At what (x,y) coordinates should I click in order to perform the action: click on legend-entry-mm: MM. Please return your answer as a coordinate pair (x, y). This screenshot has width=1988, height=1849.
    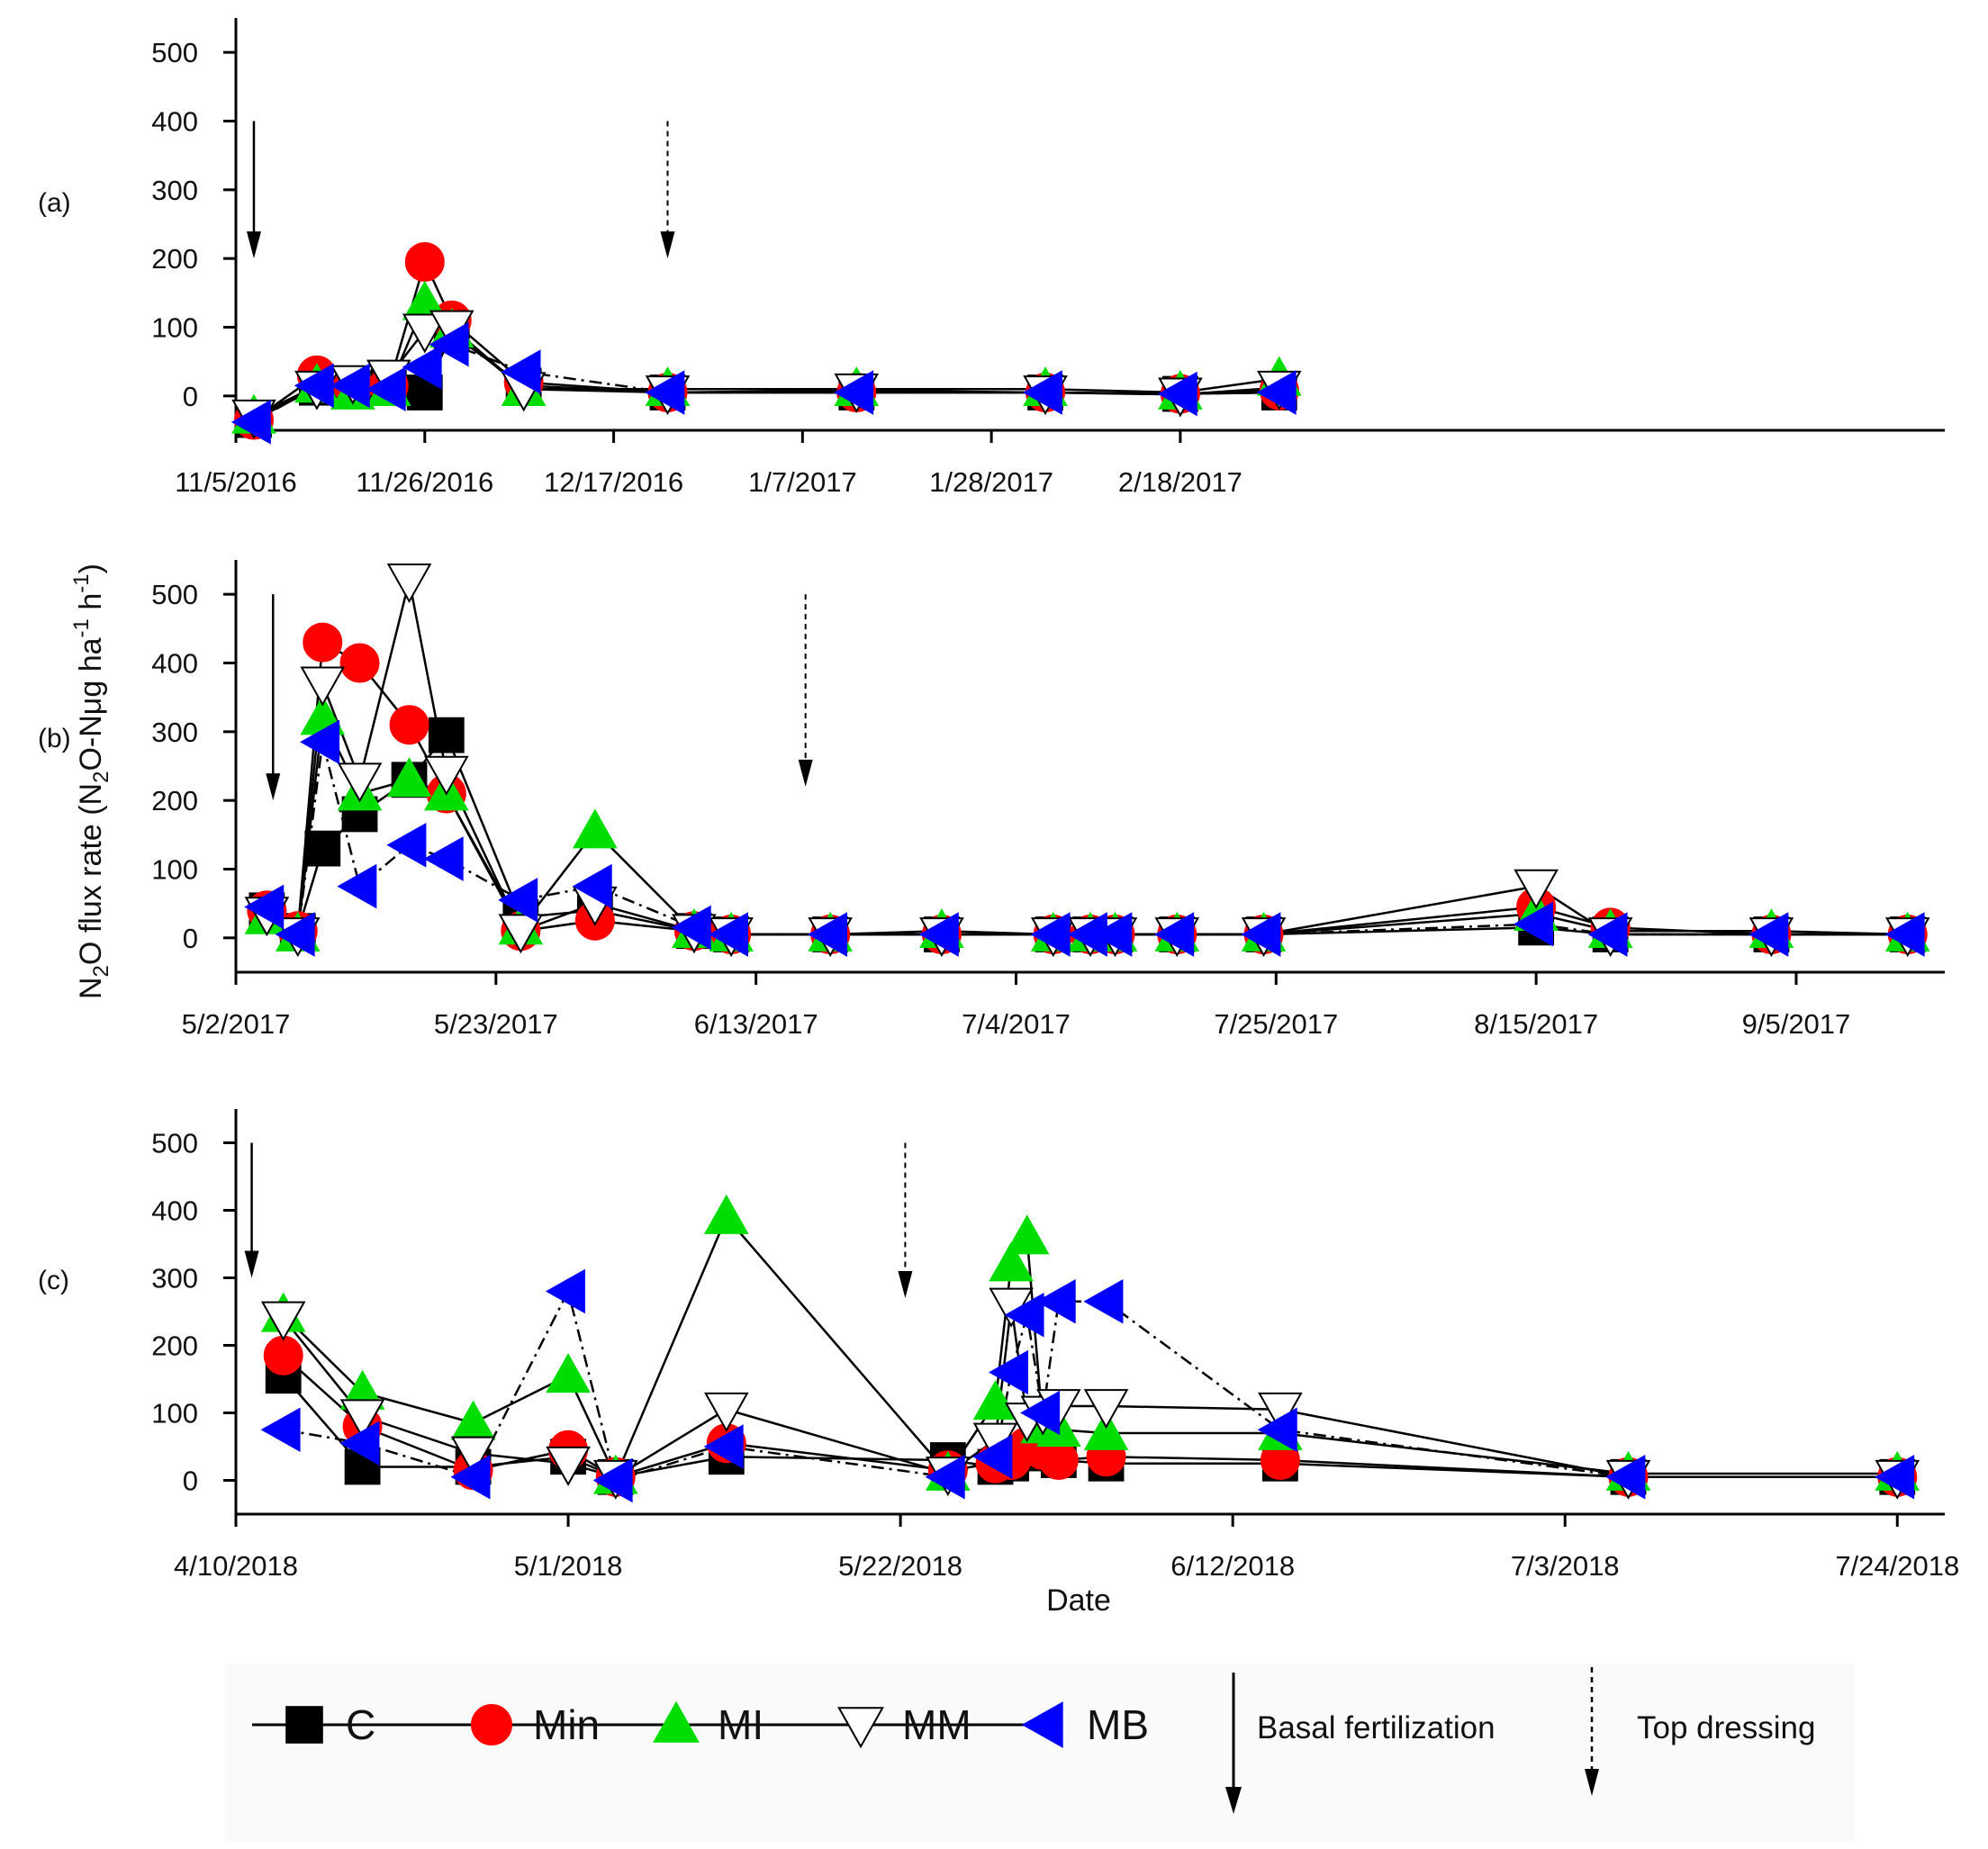
    Looking at the image, I should click on (904, 1725).